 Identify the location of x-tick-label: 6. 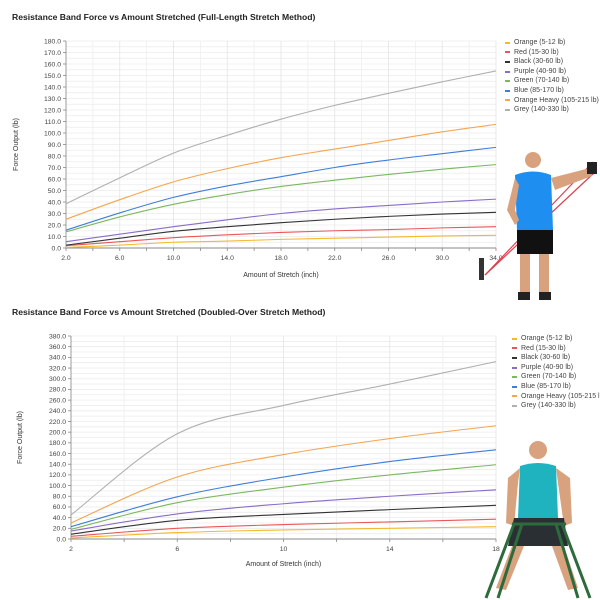
(177, 549).